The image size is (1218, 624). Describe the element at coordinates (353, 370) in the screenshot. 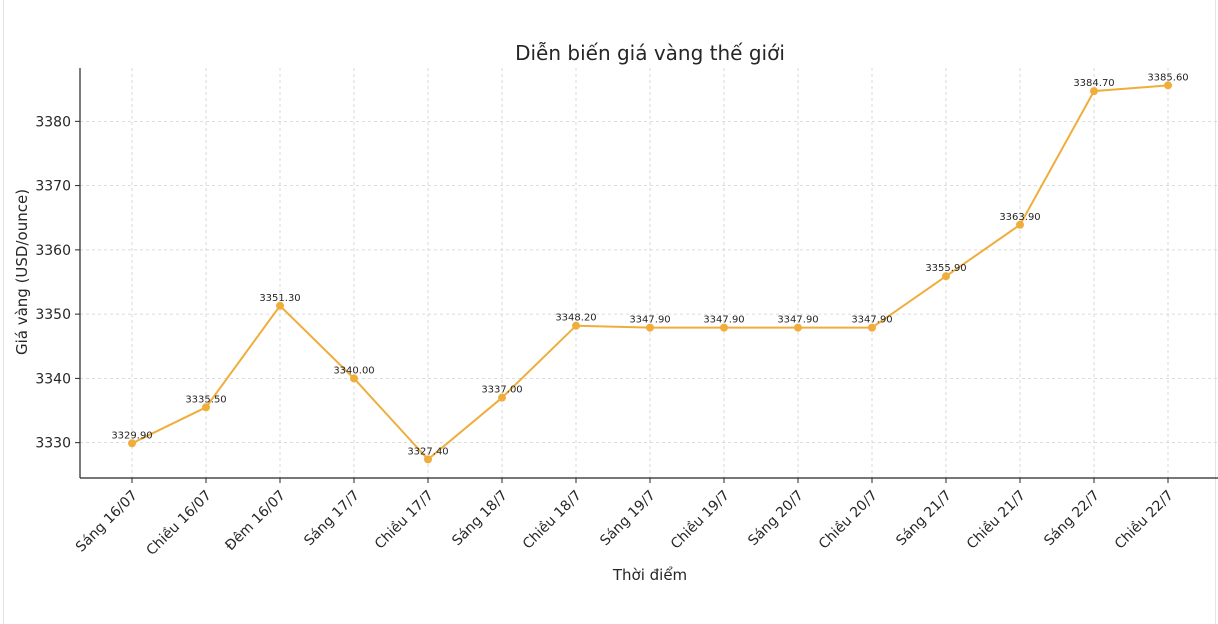

I see `data-label: 3340.00` at that location.